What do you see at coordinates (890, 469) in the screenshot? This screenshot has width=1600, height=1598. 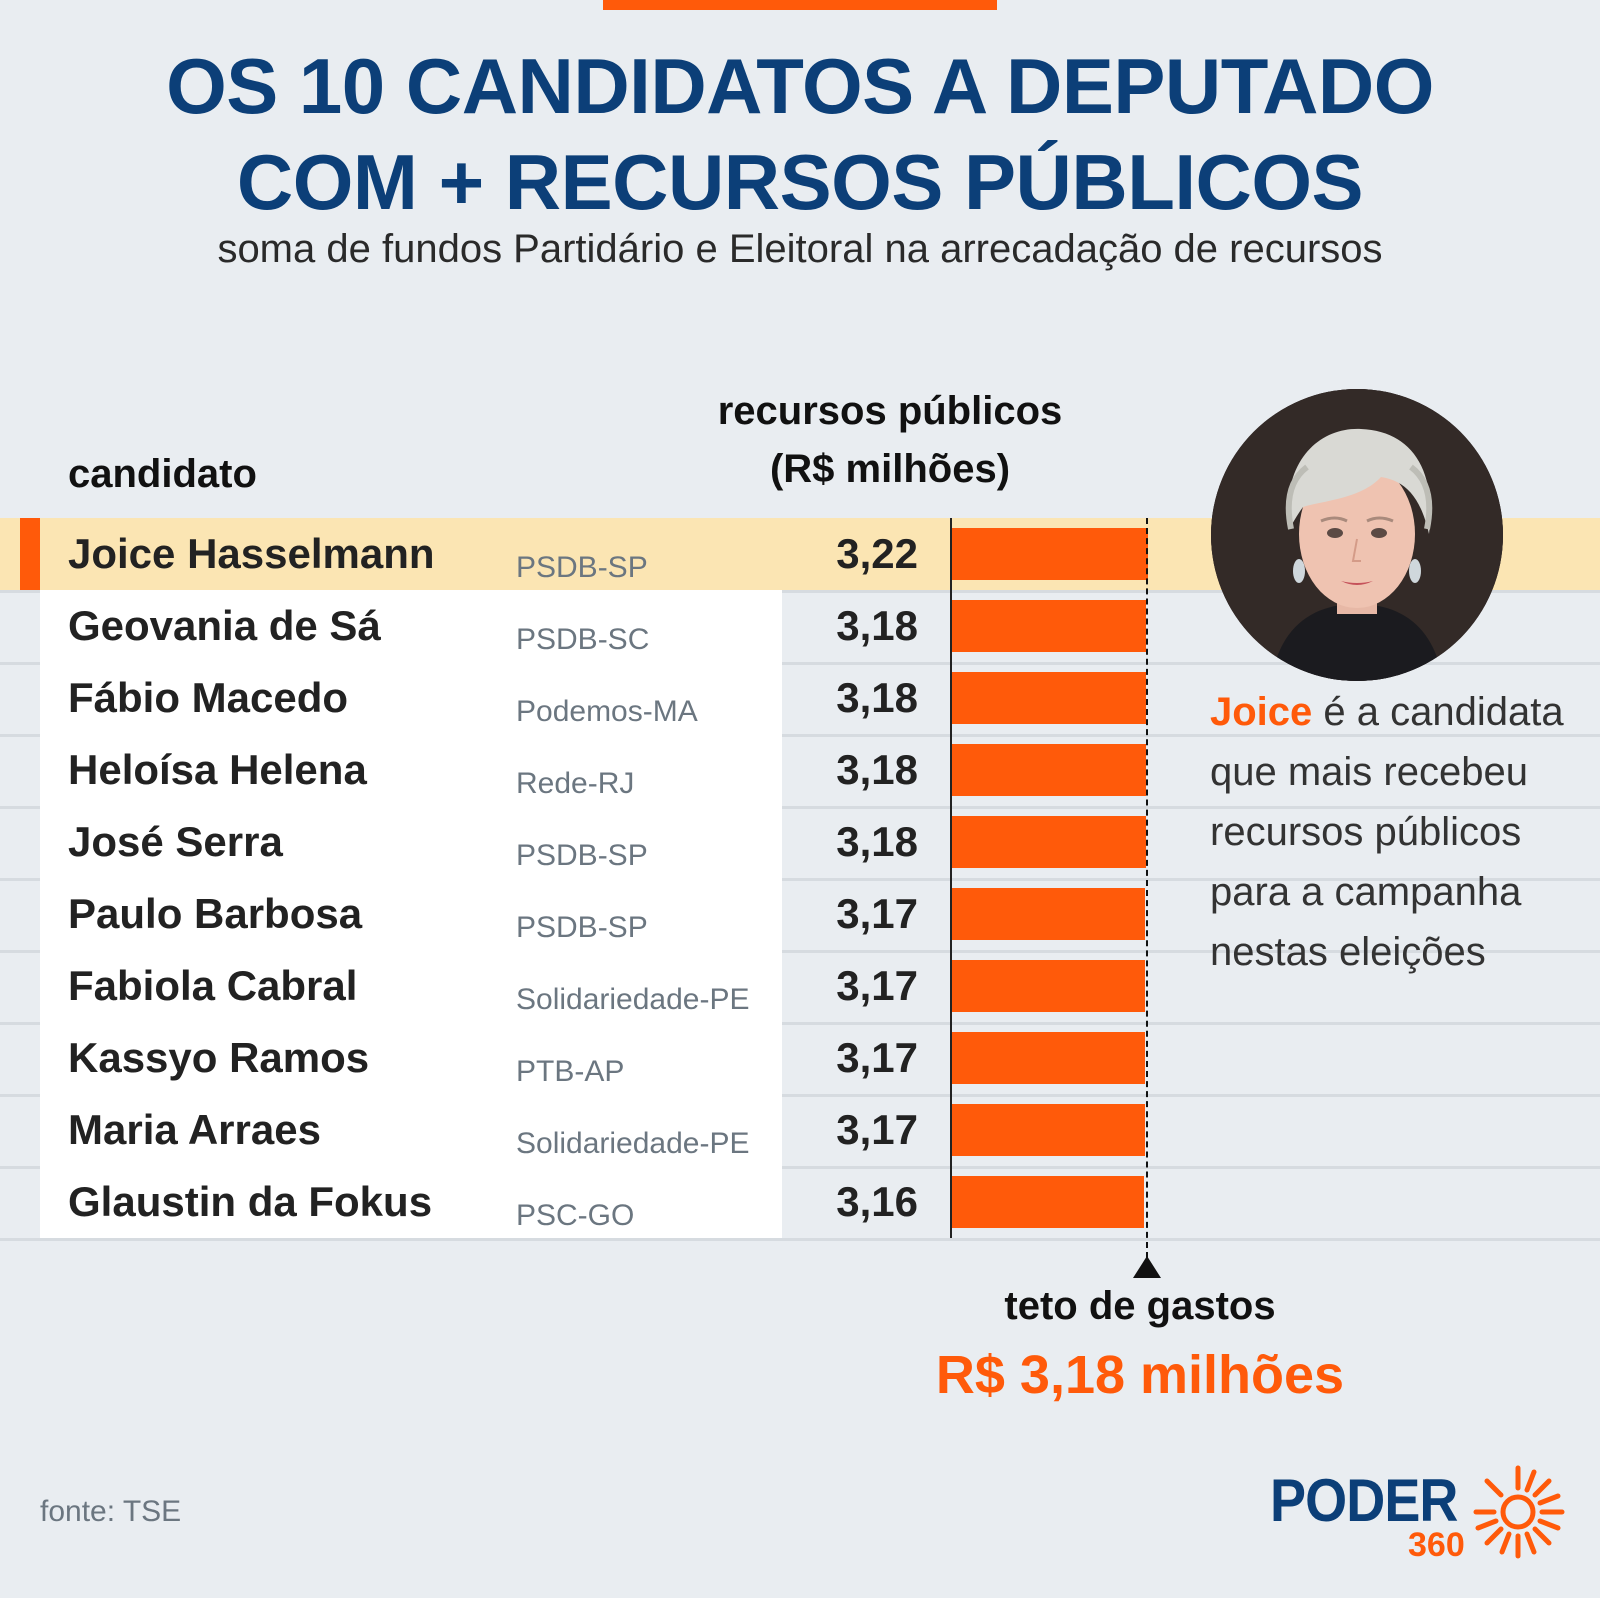 I see `column-header-value-line-2: (R$ milhões)` at bounding box center [890, 469].